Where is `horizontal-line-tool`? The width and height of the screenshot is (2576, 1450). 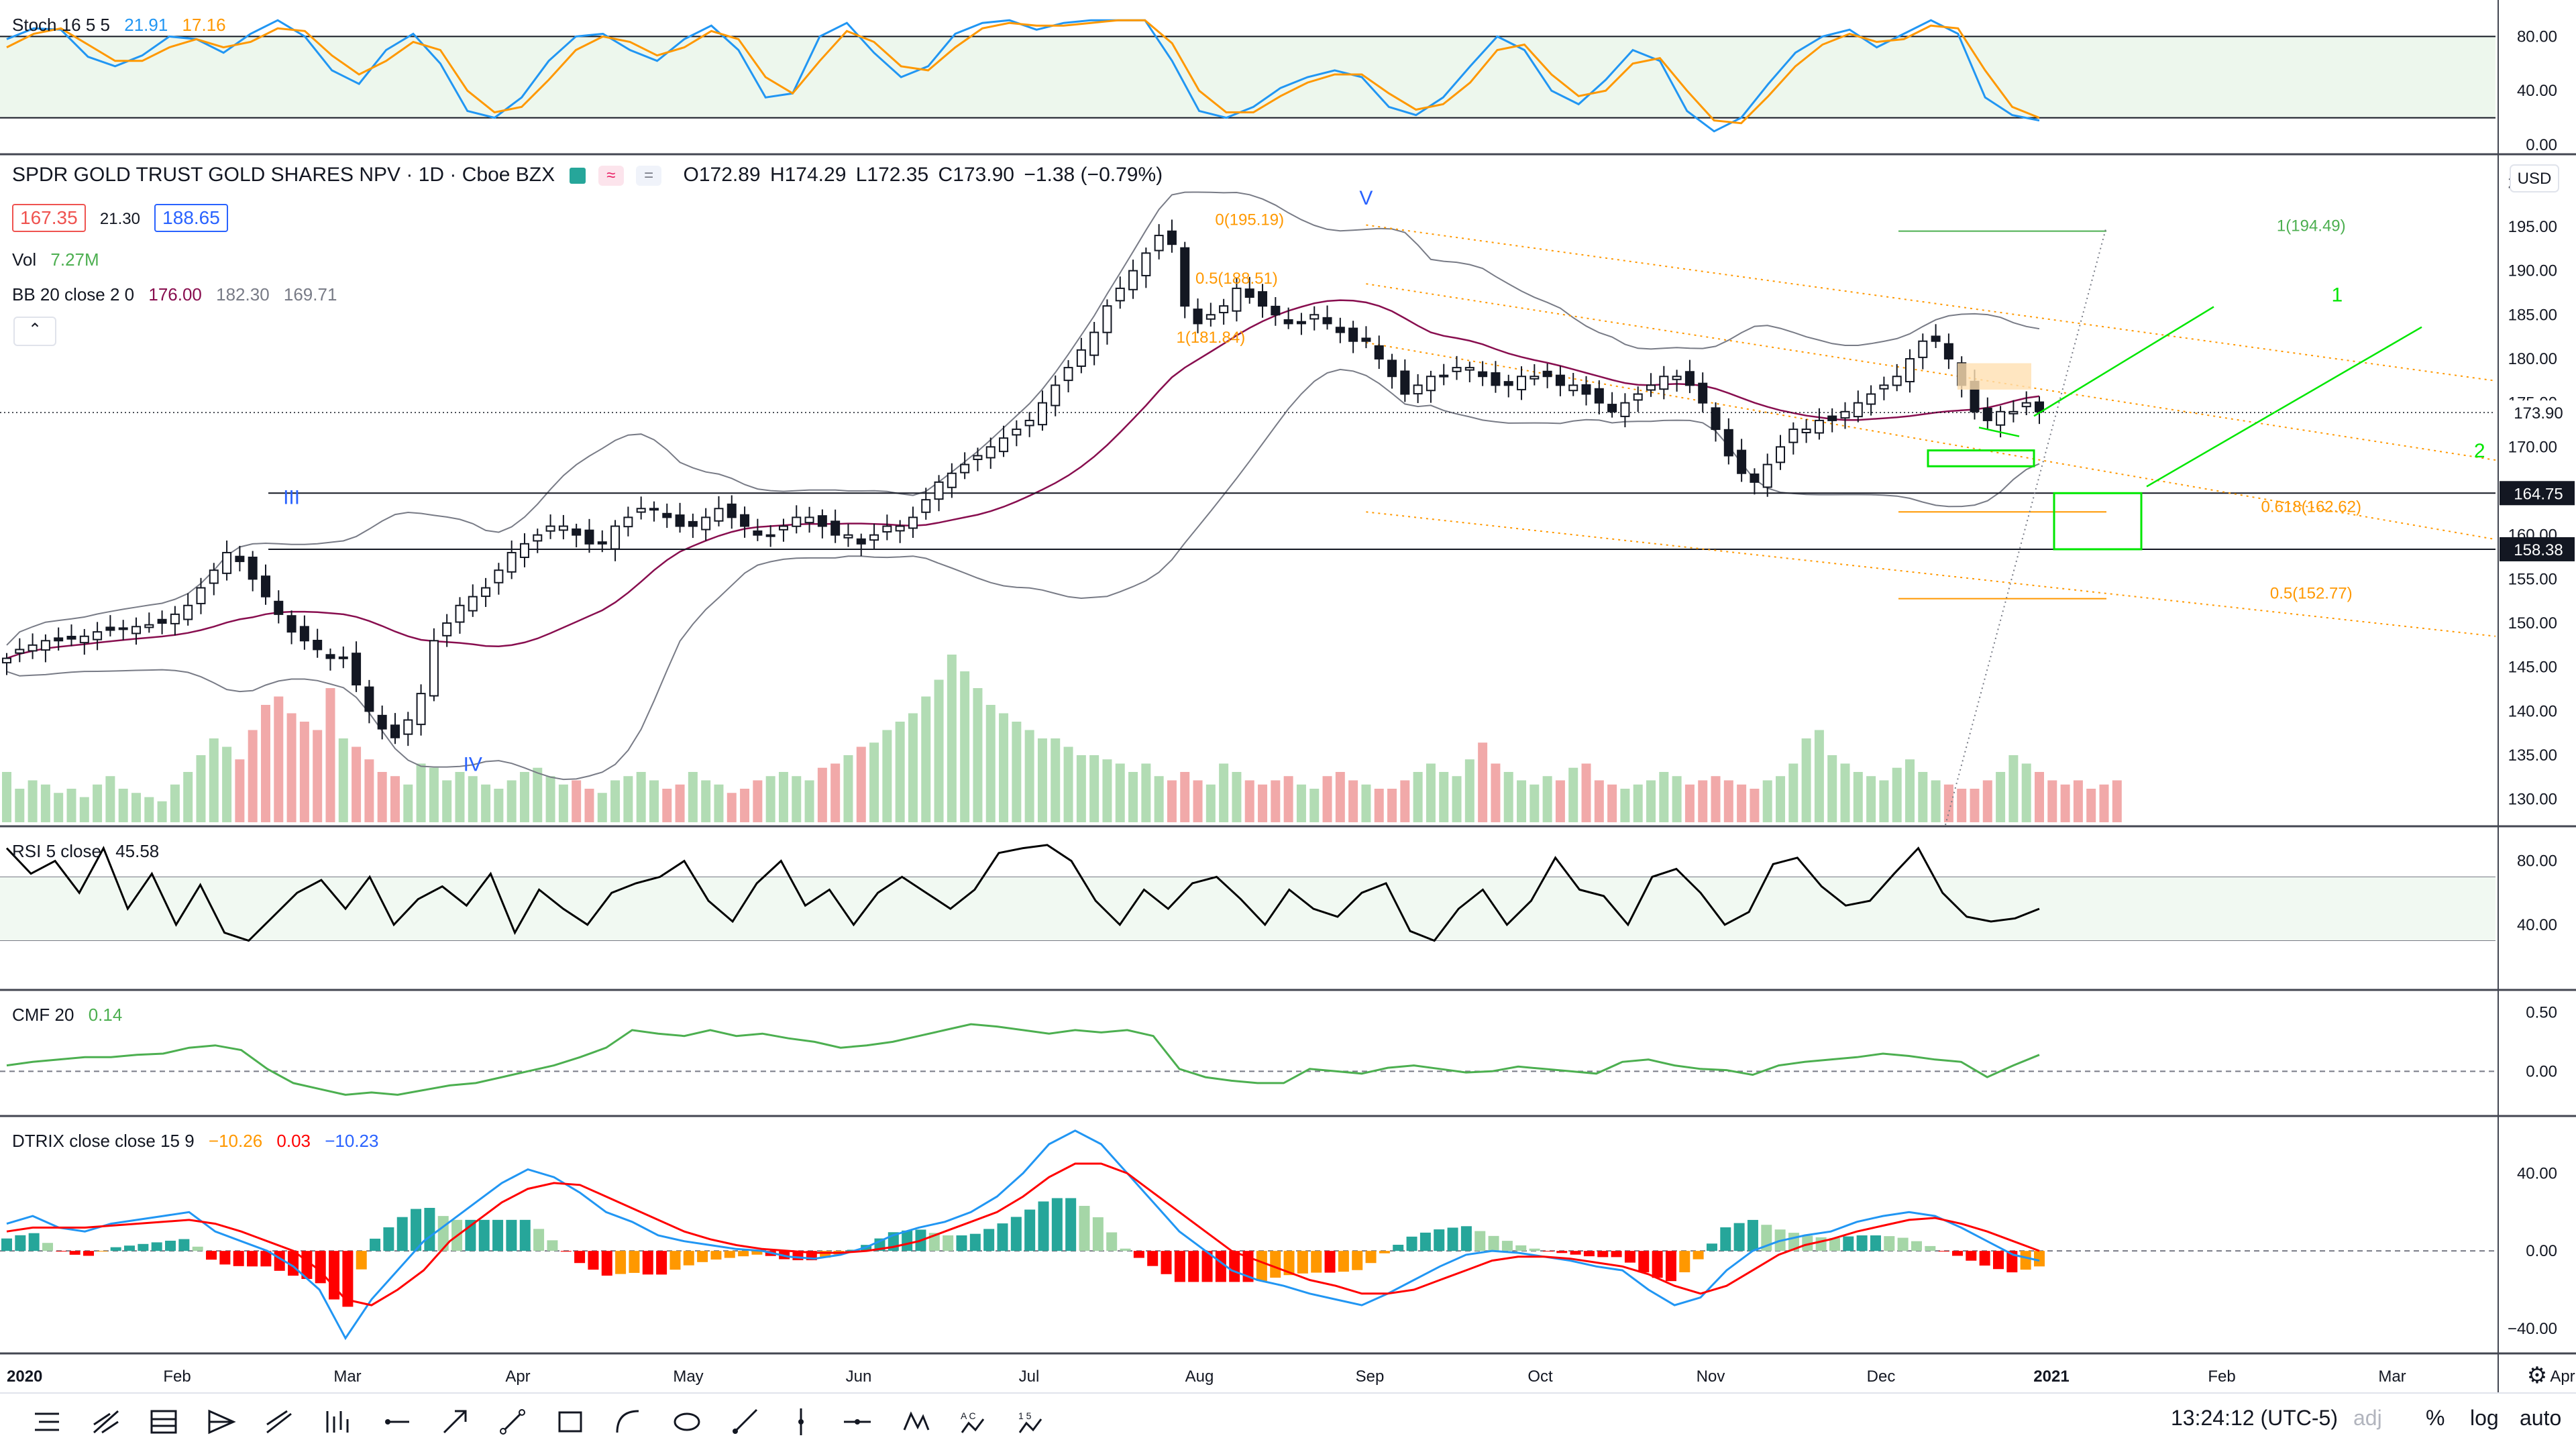 horizontal-line-tool is located at coordinates (857, 1422).